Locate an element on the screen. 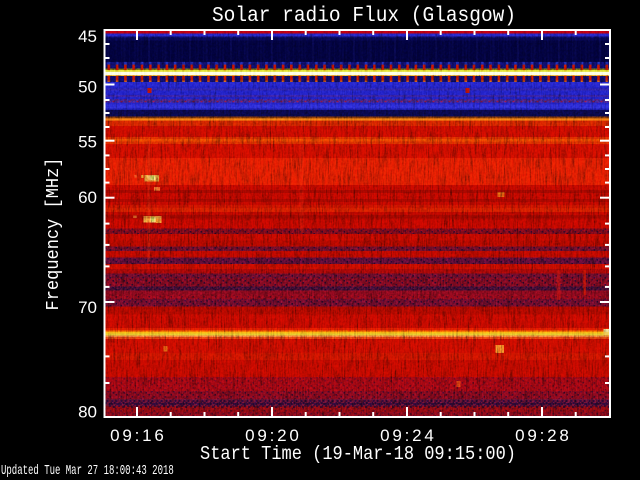 The height and width of the screenshot is (480, 640). svg-text:Start Time (19-Mar-18 09:15:00: Start Time (19-Mar-18 09:15:00) is located at coordinates (358, 454).